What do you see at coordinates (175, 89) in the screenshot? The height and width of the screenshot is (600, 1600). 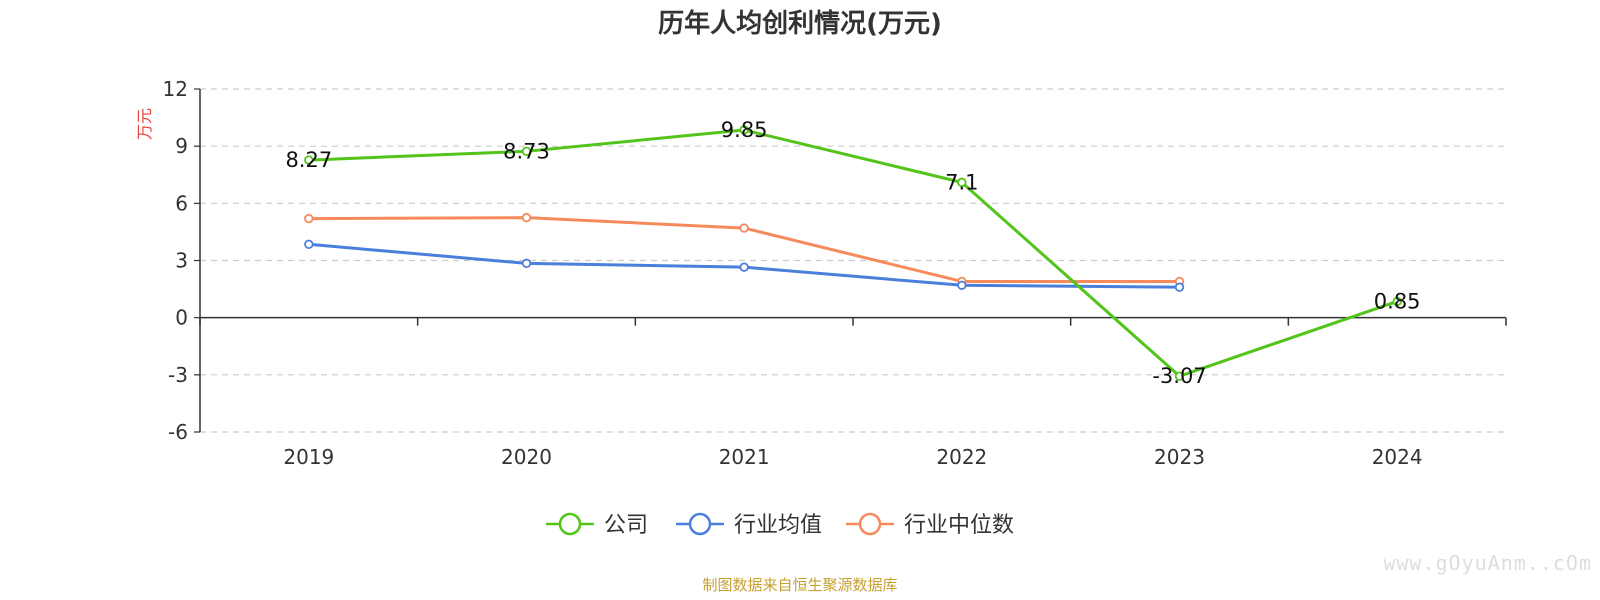 I see `y-tick-label: 12` at bounding box center [175, 89].